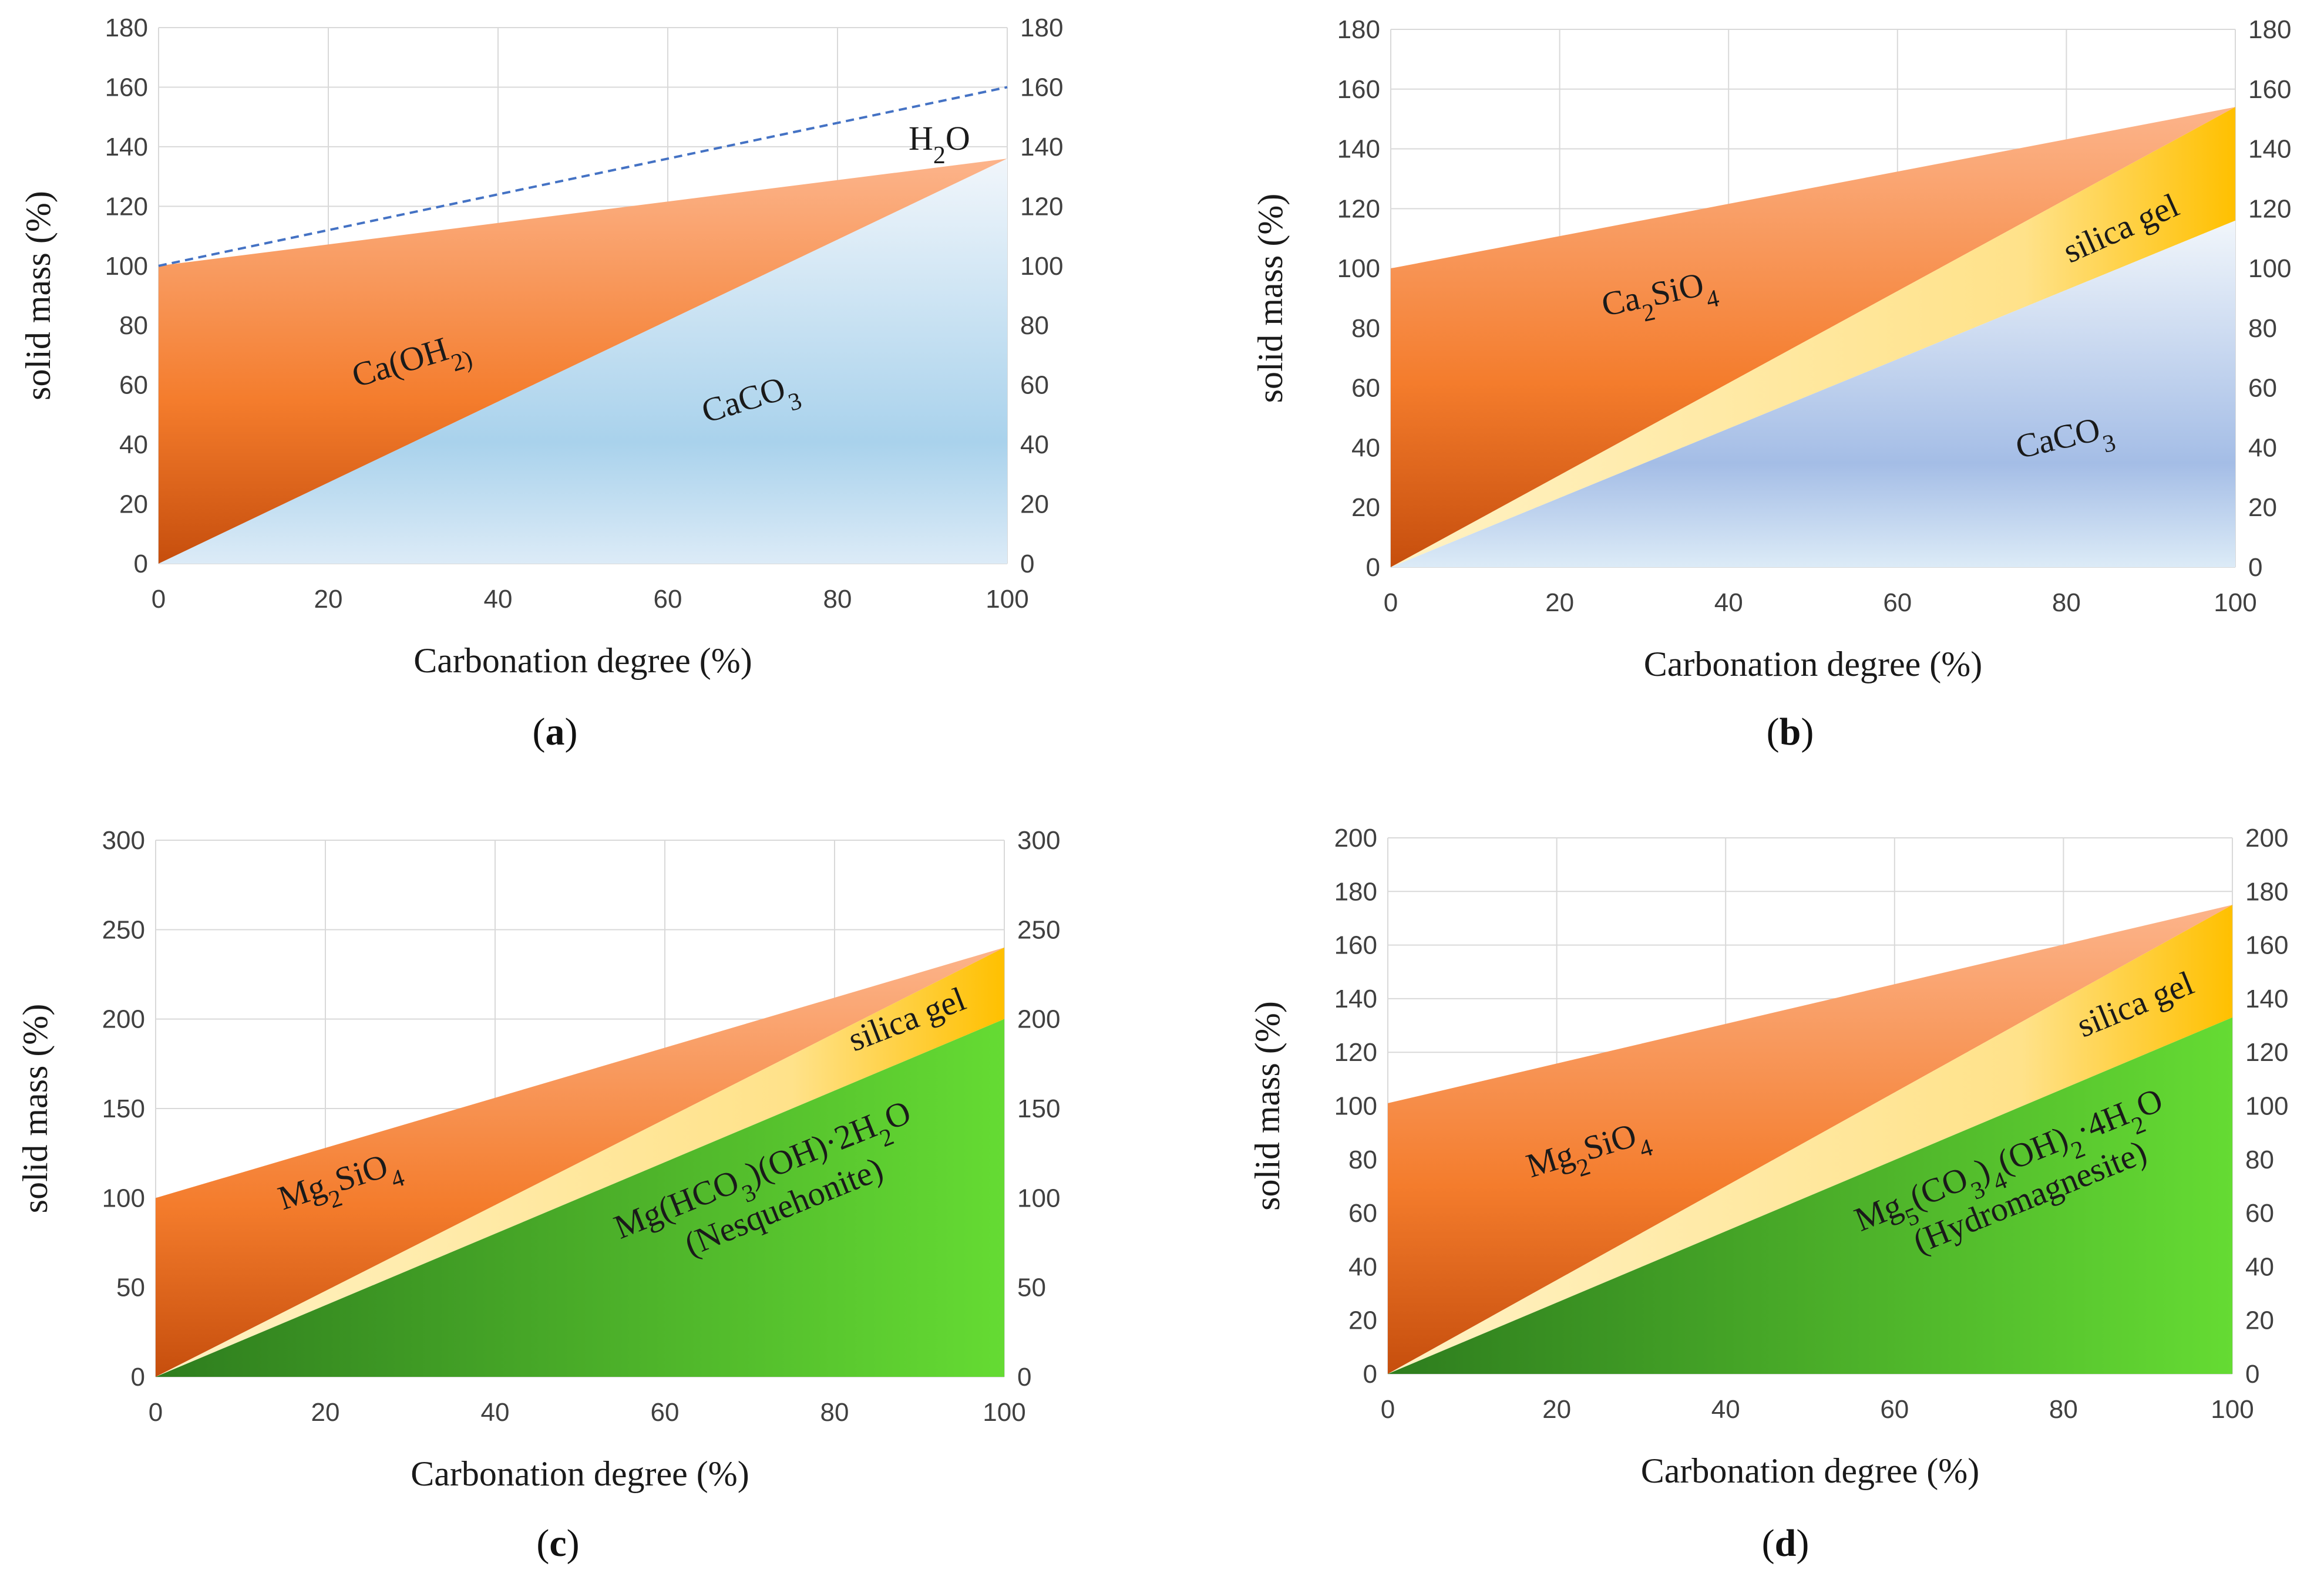 The image size is (2324, 1580). I want to click on caption-b: (b), so click(1791, 732).